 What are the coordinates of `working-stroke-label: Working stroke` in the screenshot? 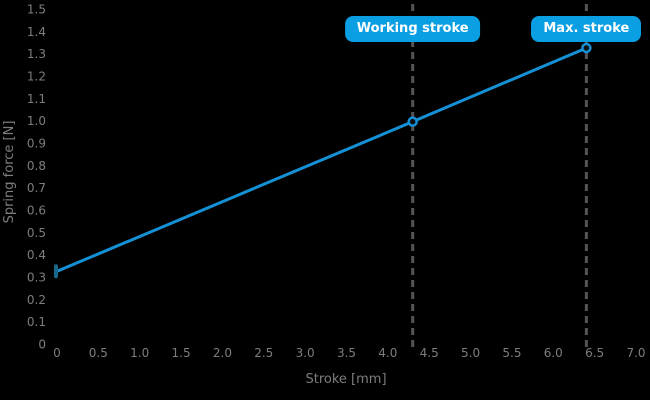 It's located at (412, 28).